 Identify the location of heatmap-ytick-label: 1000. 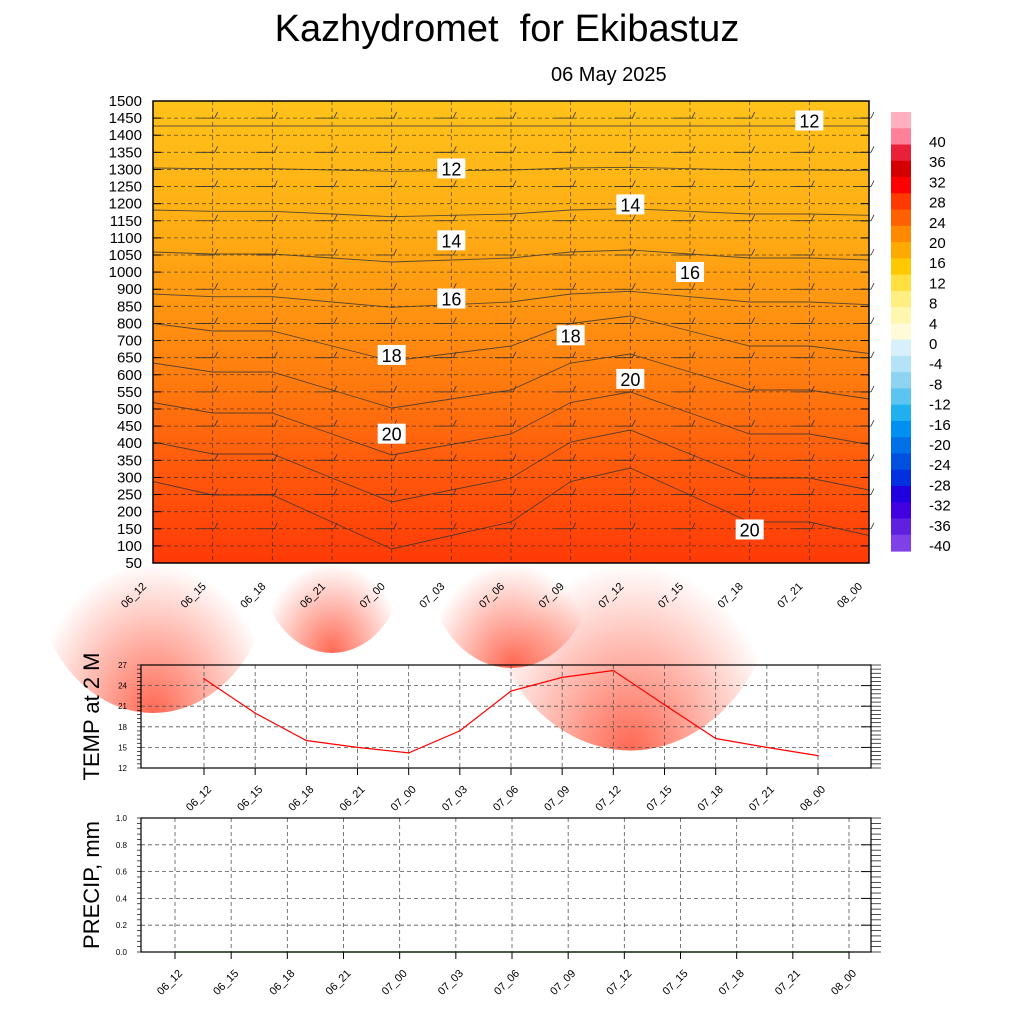
(125, 272).